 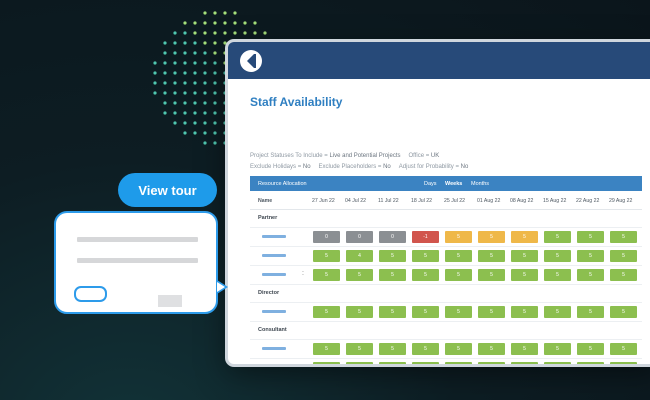 What do you see at coordinates (454, 184) in the screenshot?
I see `view-weeks-tab: Weeks` at bounding box center [454, 184].